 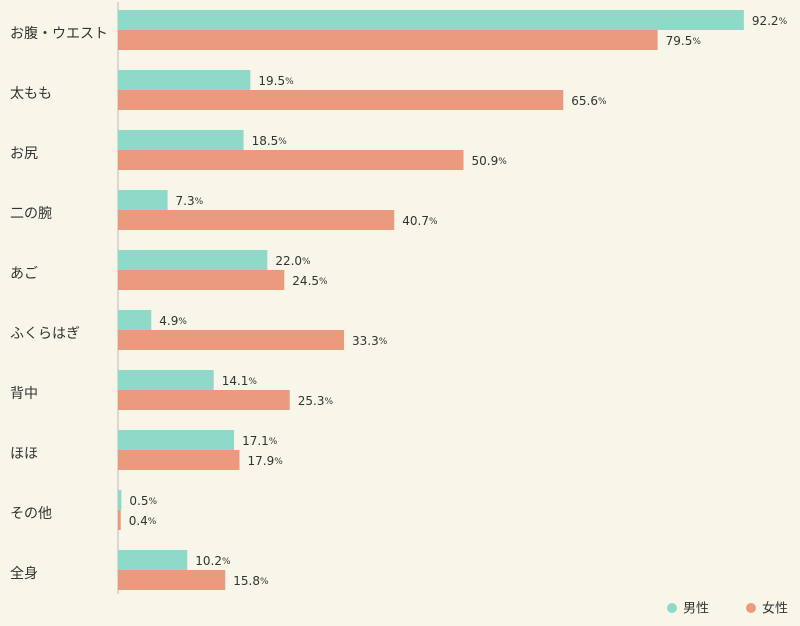 I want to click on category-label: お尻, so click(x=24, y=154).